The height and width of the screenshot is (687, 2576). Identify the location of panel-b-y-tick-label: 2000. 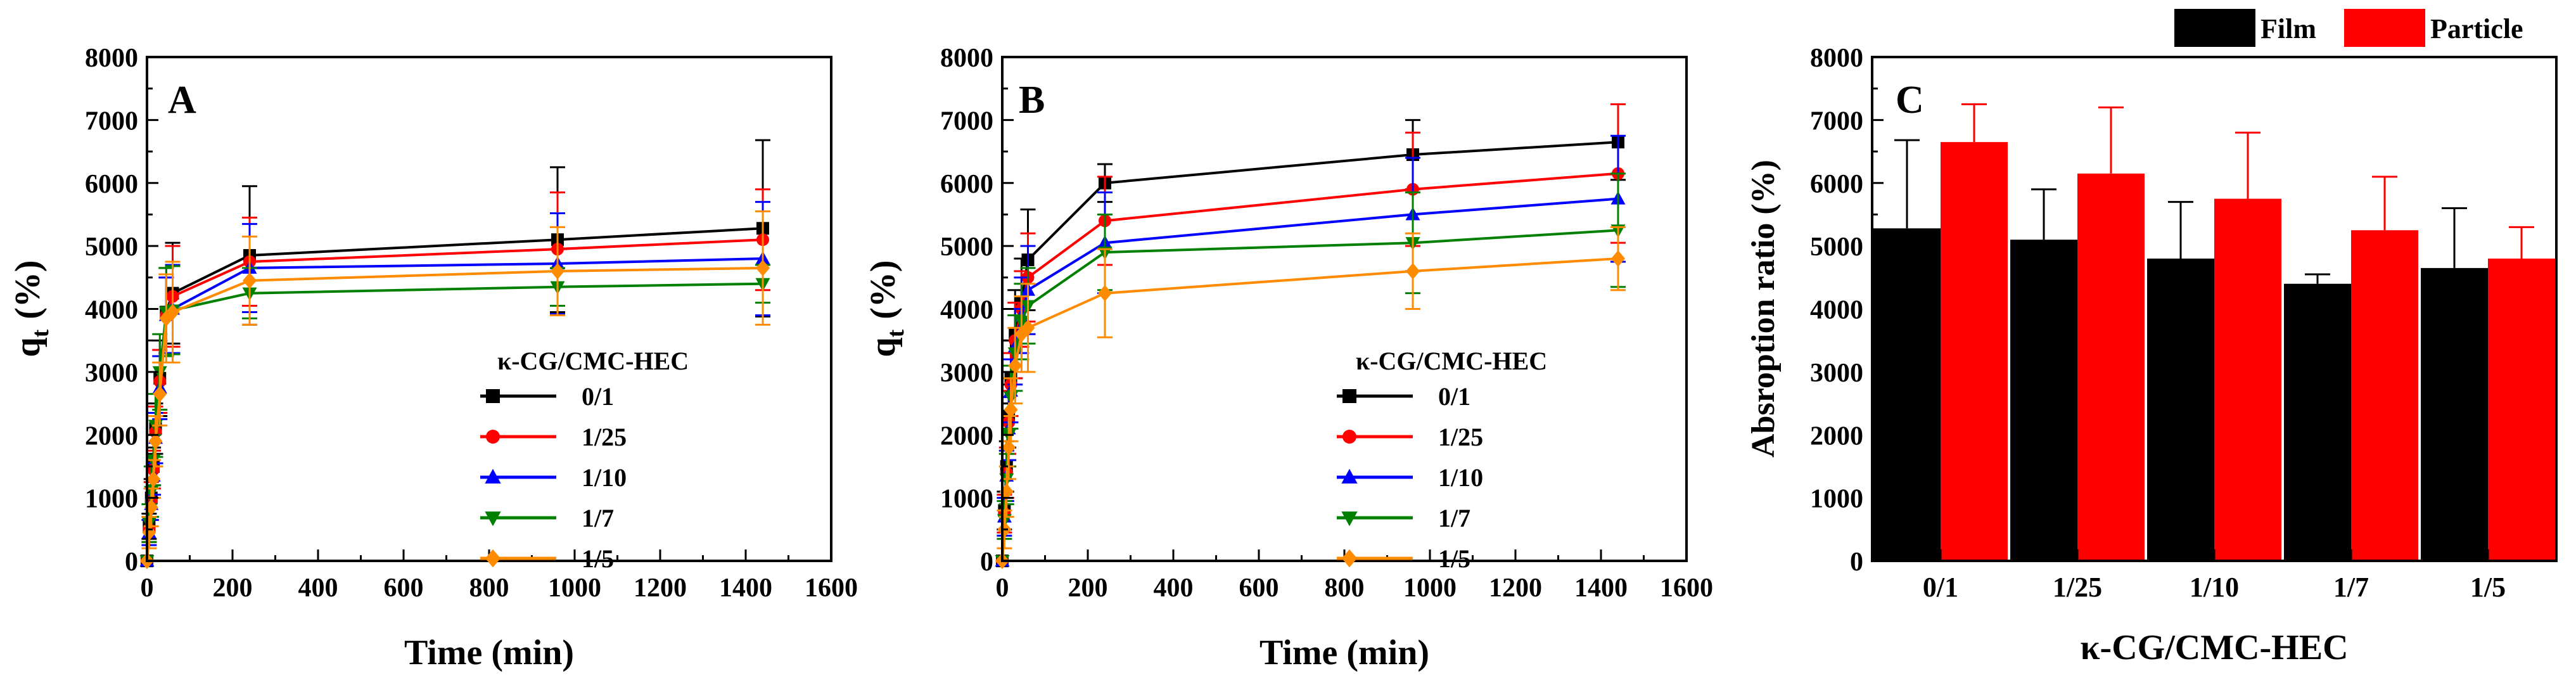
(966, 436).